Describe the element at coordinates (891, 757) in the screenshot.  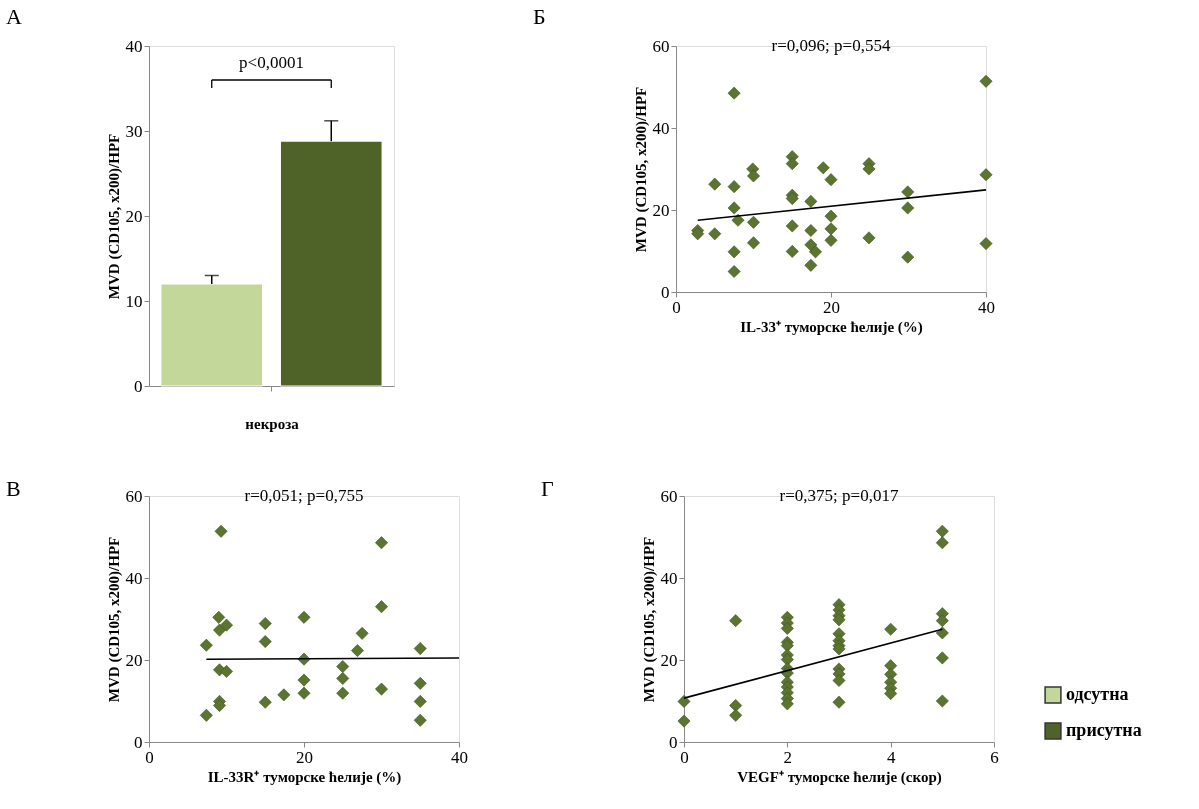
I see `x-tick-label: 4` at that location.